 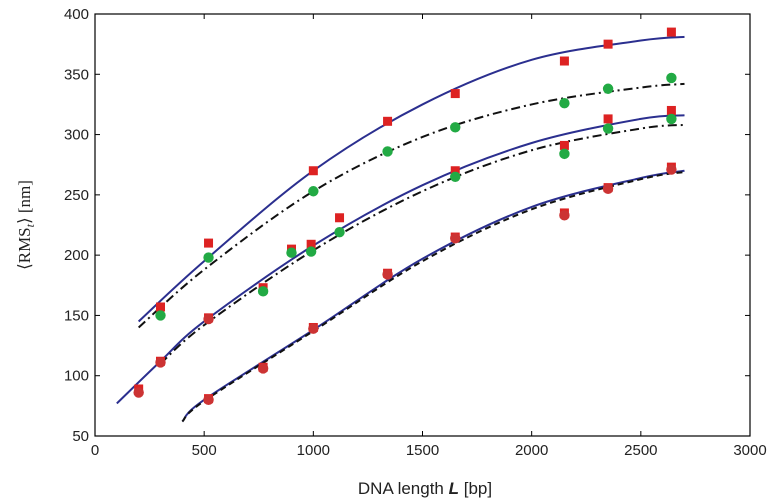 I want to click on x-tick-label: 3000, so click(x=749, y=450).